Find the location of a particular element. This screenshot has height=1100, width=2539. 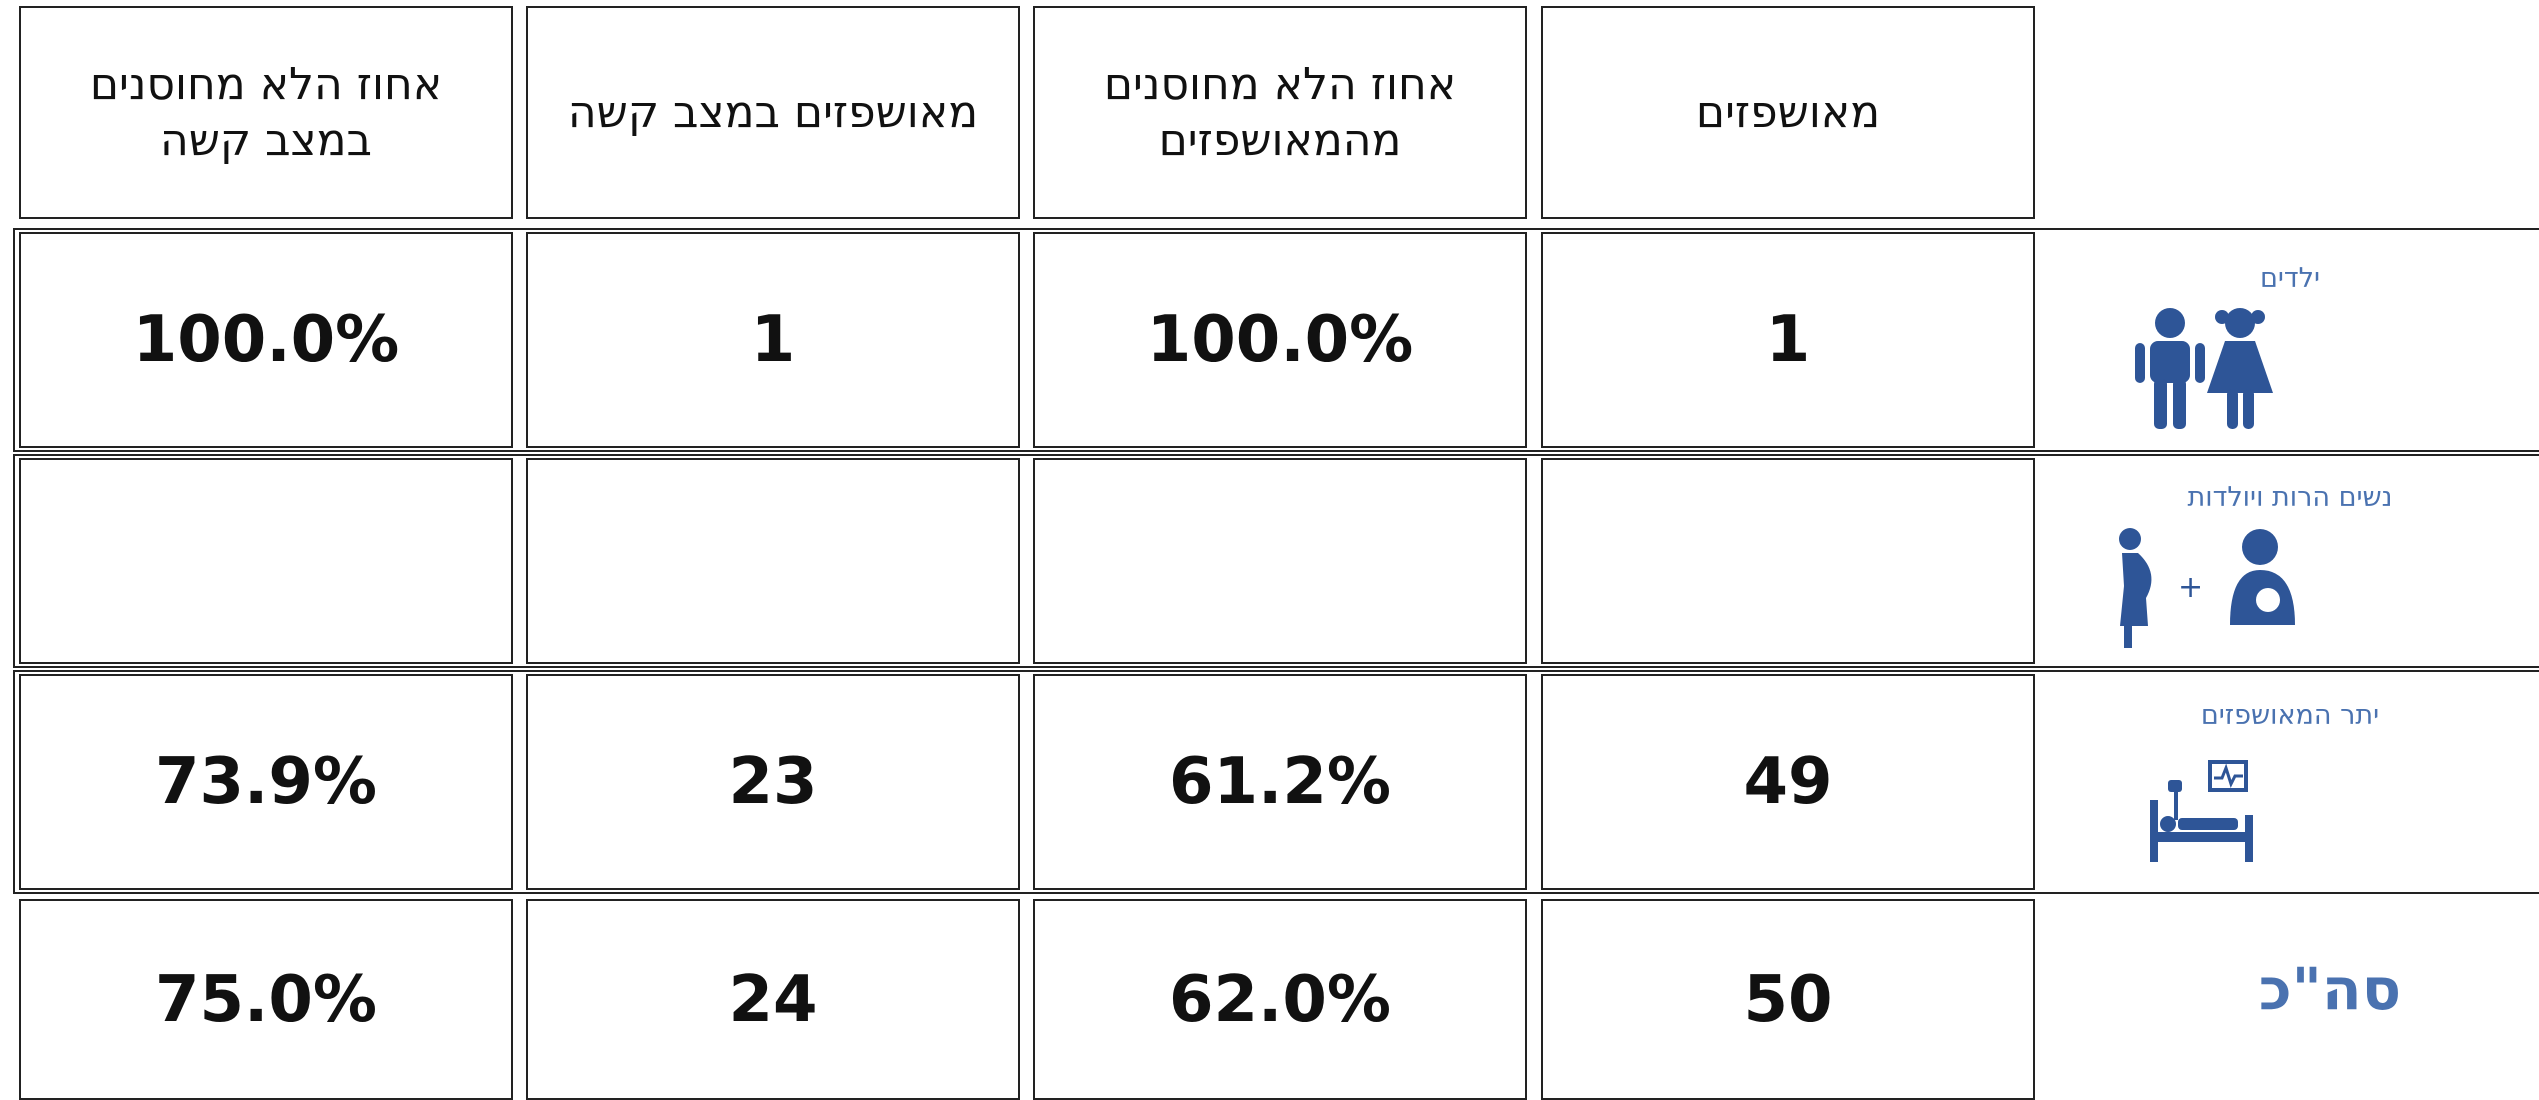

value-cell: 23 is located at coordinates (773, 782).